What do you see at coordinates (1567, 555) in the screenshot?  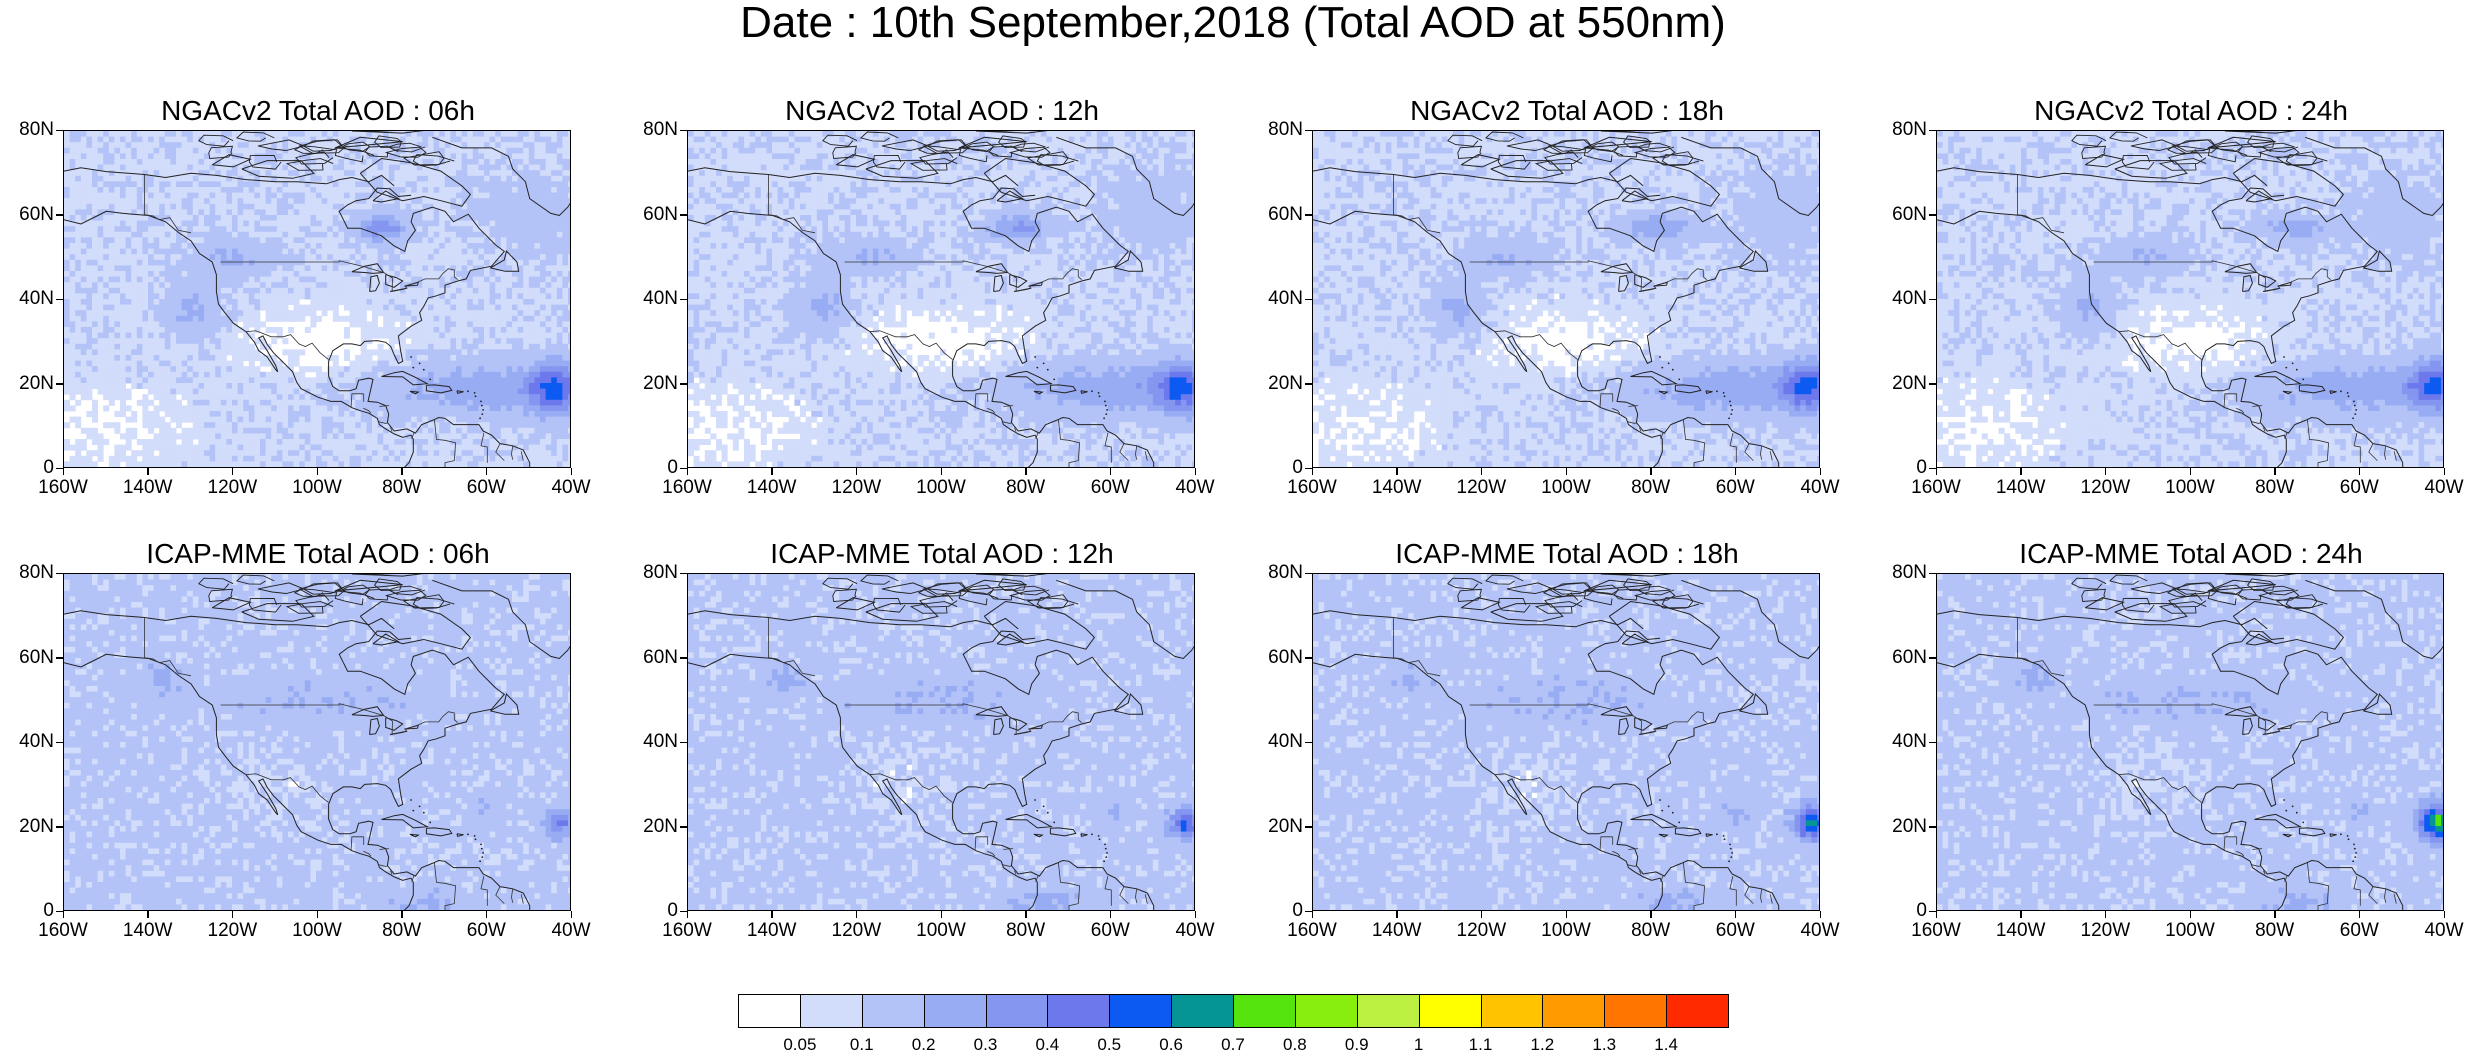 I see `panel-title: ICAP-MME Total AOD : 18h` at bounding box center [1567, 555].